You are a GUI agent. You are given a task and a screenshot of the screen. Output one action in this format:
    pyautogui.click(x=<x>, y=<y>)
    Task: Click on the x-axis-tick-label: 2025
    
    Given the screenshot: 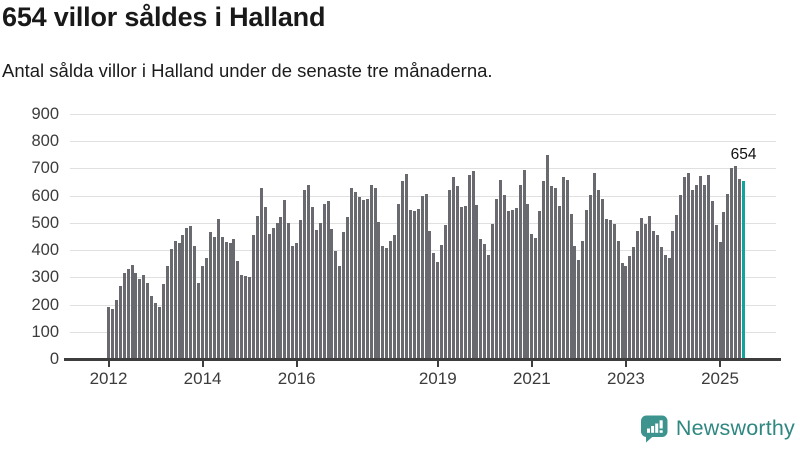 What is the action you would take?
    pyautogui.click(x=720, y=378)
    